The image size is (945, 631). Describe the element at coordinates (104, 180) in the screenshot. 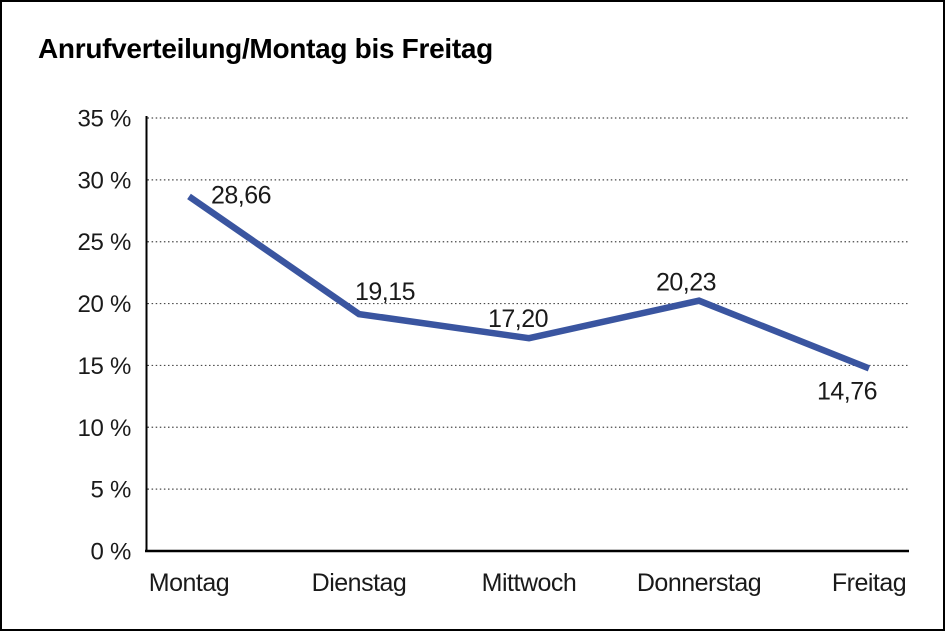

I see `y-tick-label: 30 %` at that location.